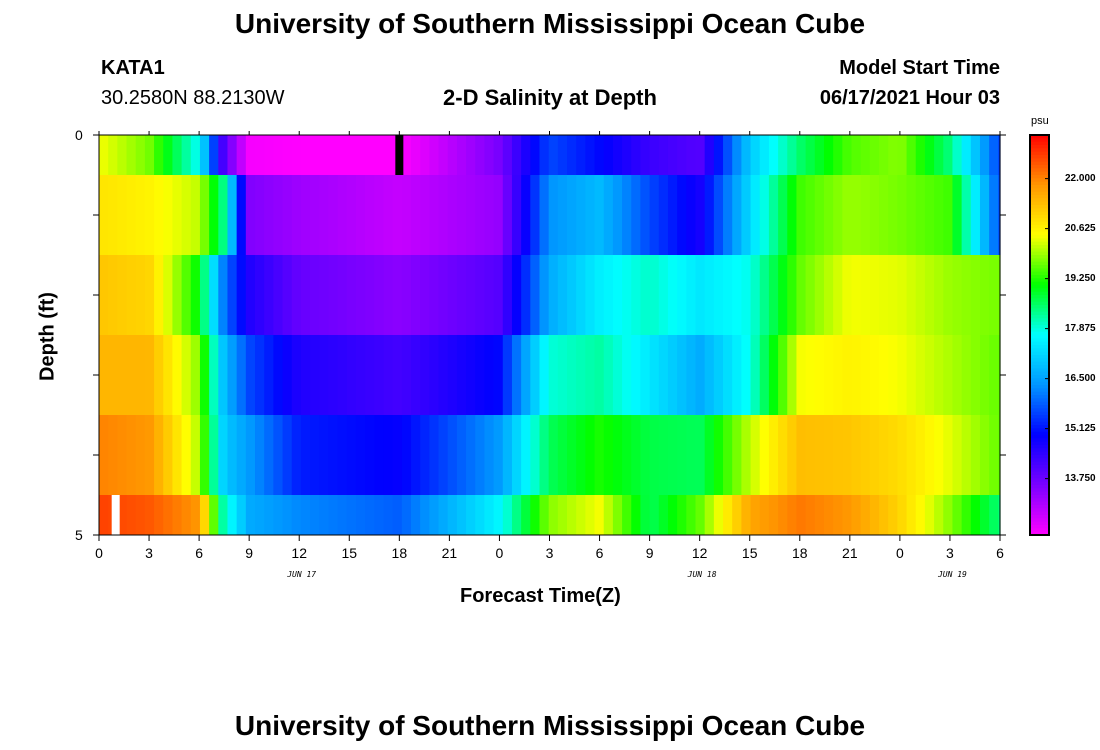  Describe the element at coordinates (799, 553) in the screenshot. I see `x-tick-label: 18` at that location.